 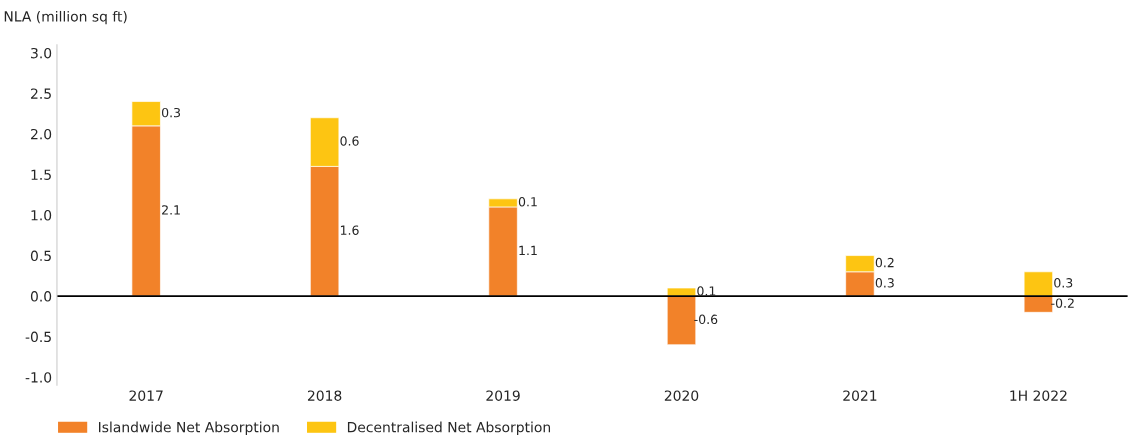 What do you see at coordinates (1038, 284) in the screenshot?
I see `bar` at bounding box center [1038, 284].